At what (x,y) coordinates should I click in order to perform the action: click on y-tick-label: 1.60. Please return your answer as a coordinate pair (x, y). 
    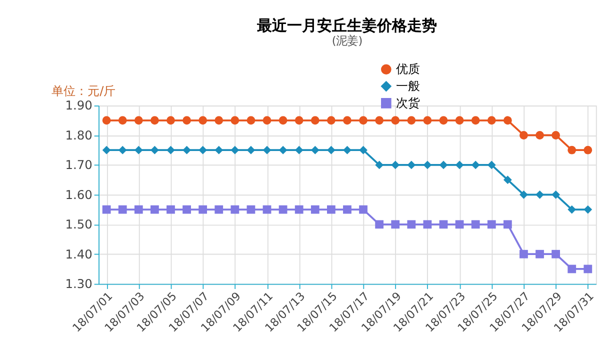
    Looking at the image, I should click on (78, 195).